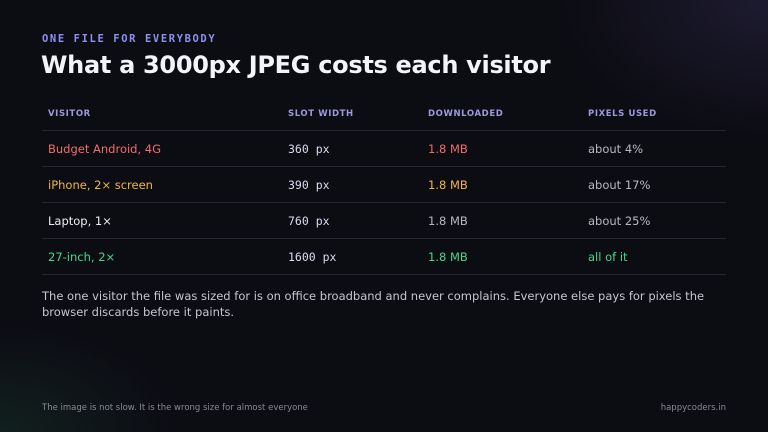  Describe the element at coordinates (162, 148) in the screenshot. I see `table-cell: Budget Android, 4G` at that location.